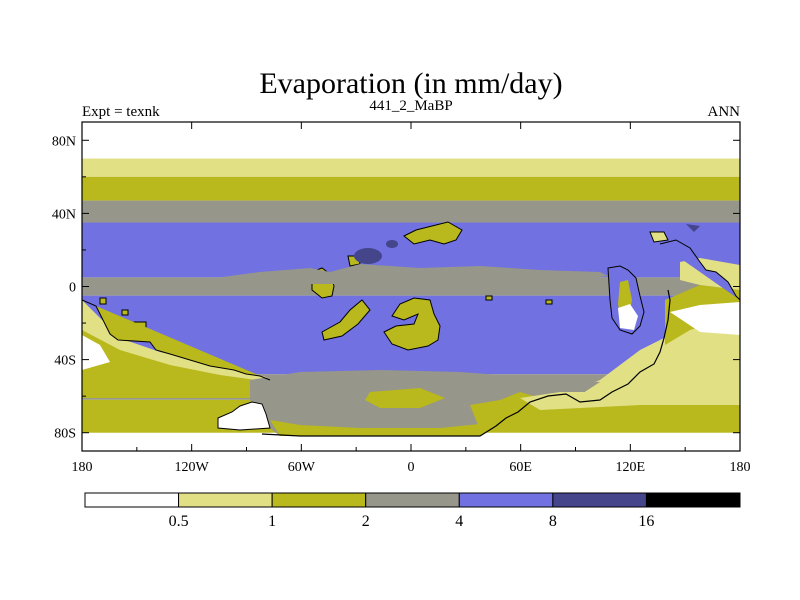 This screenshot has height=600, width=800. I want to click on x-tick-label: 60W, so click(302, 467).